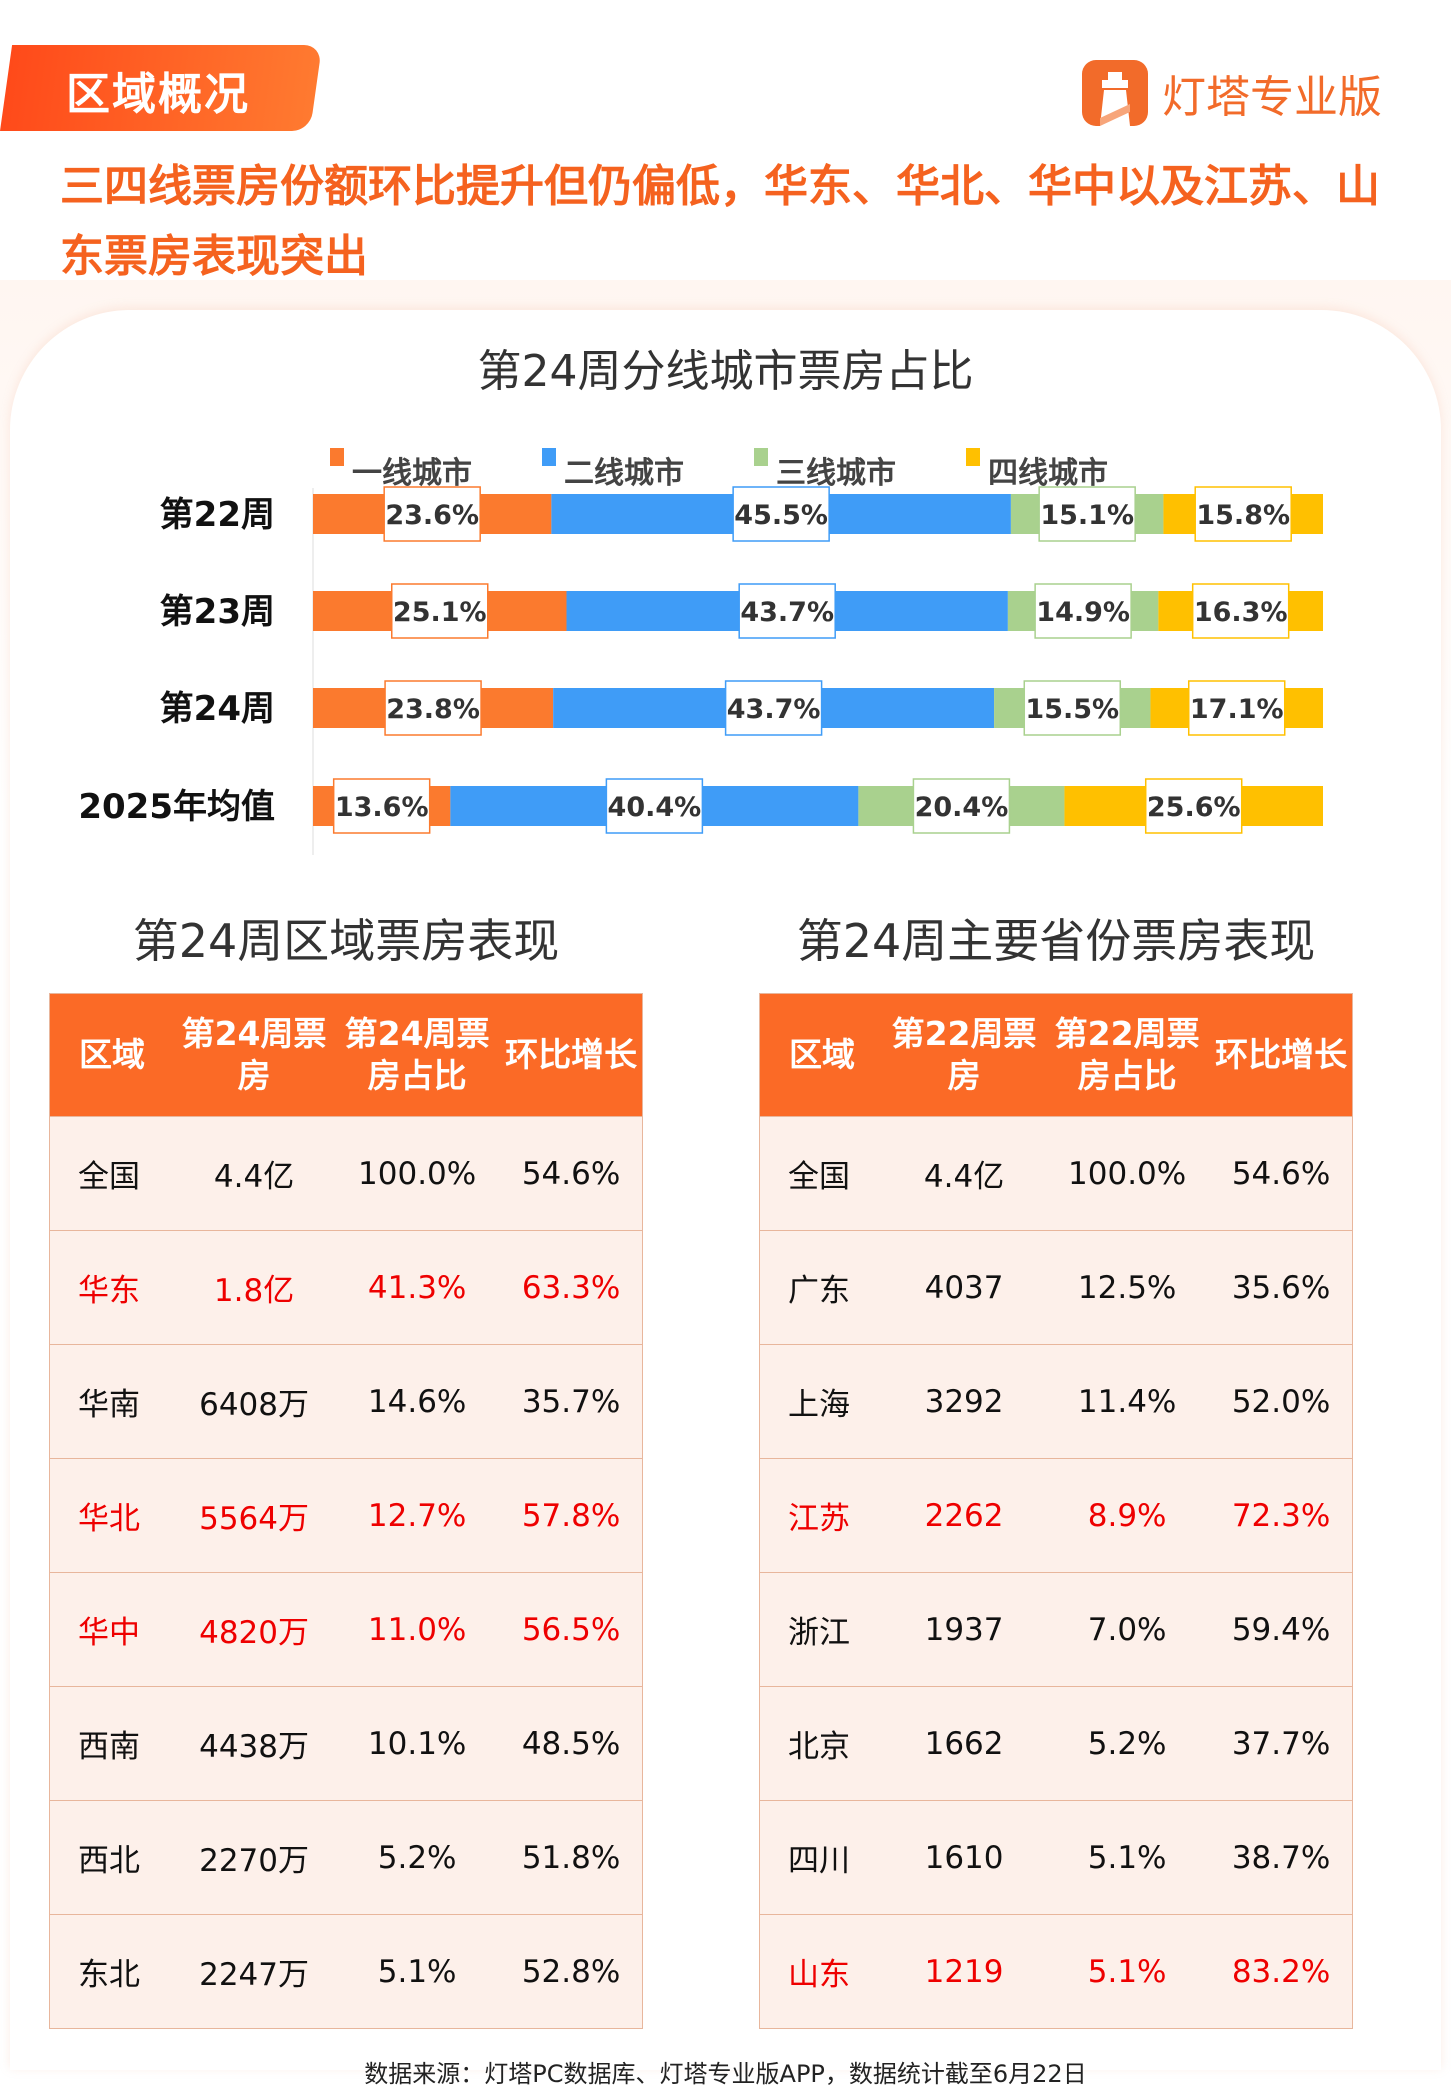  I want to click on table-row: 华东 1.8亿 41.3% 63.3%, so click(346, 1287).